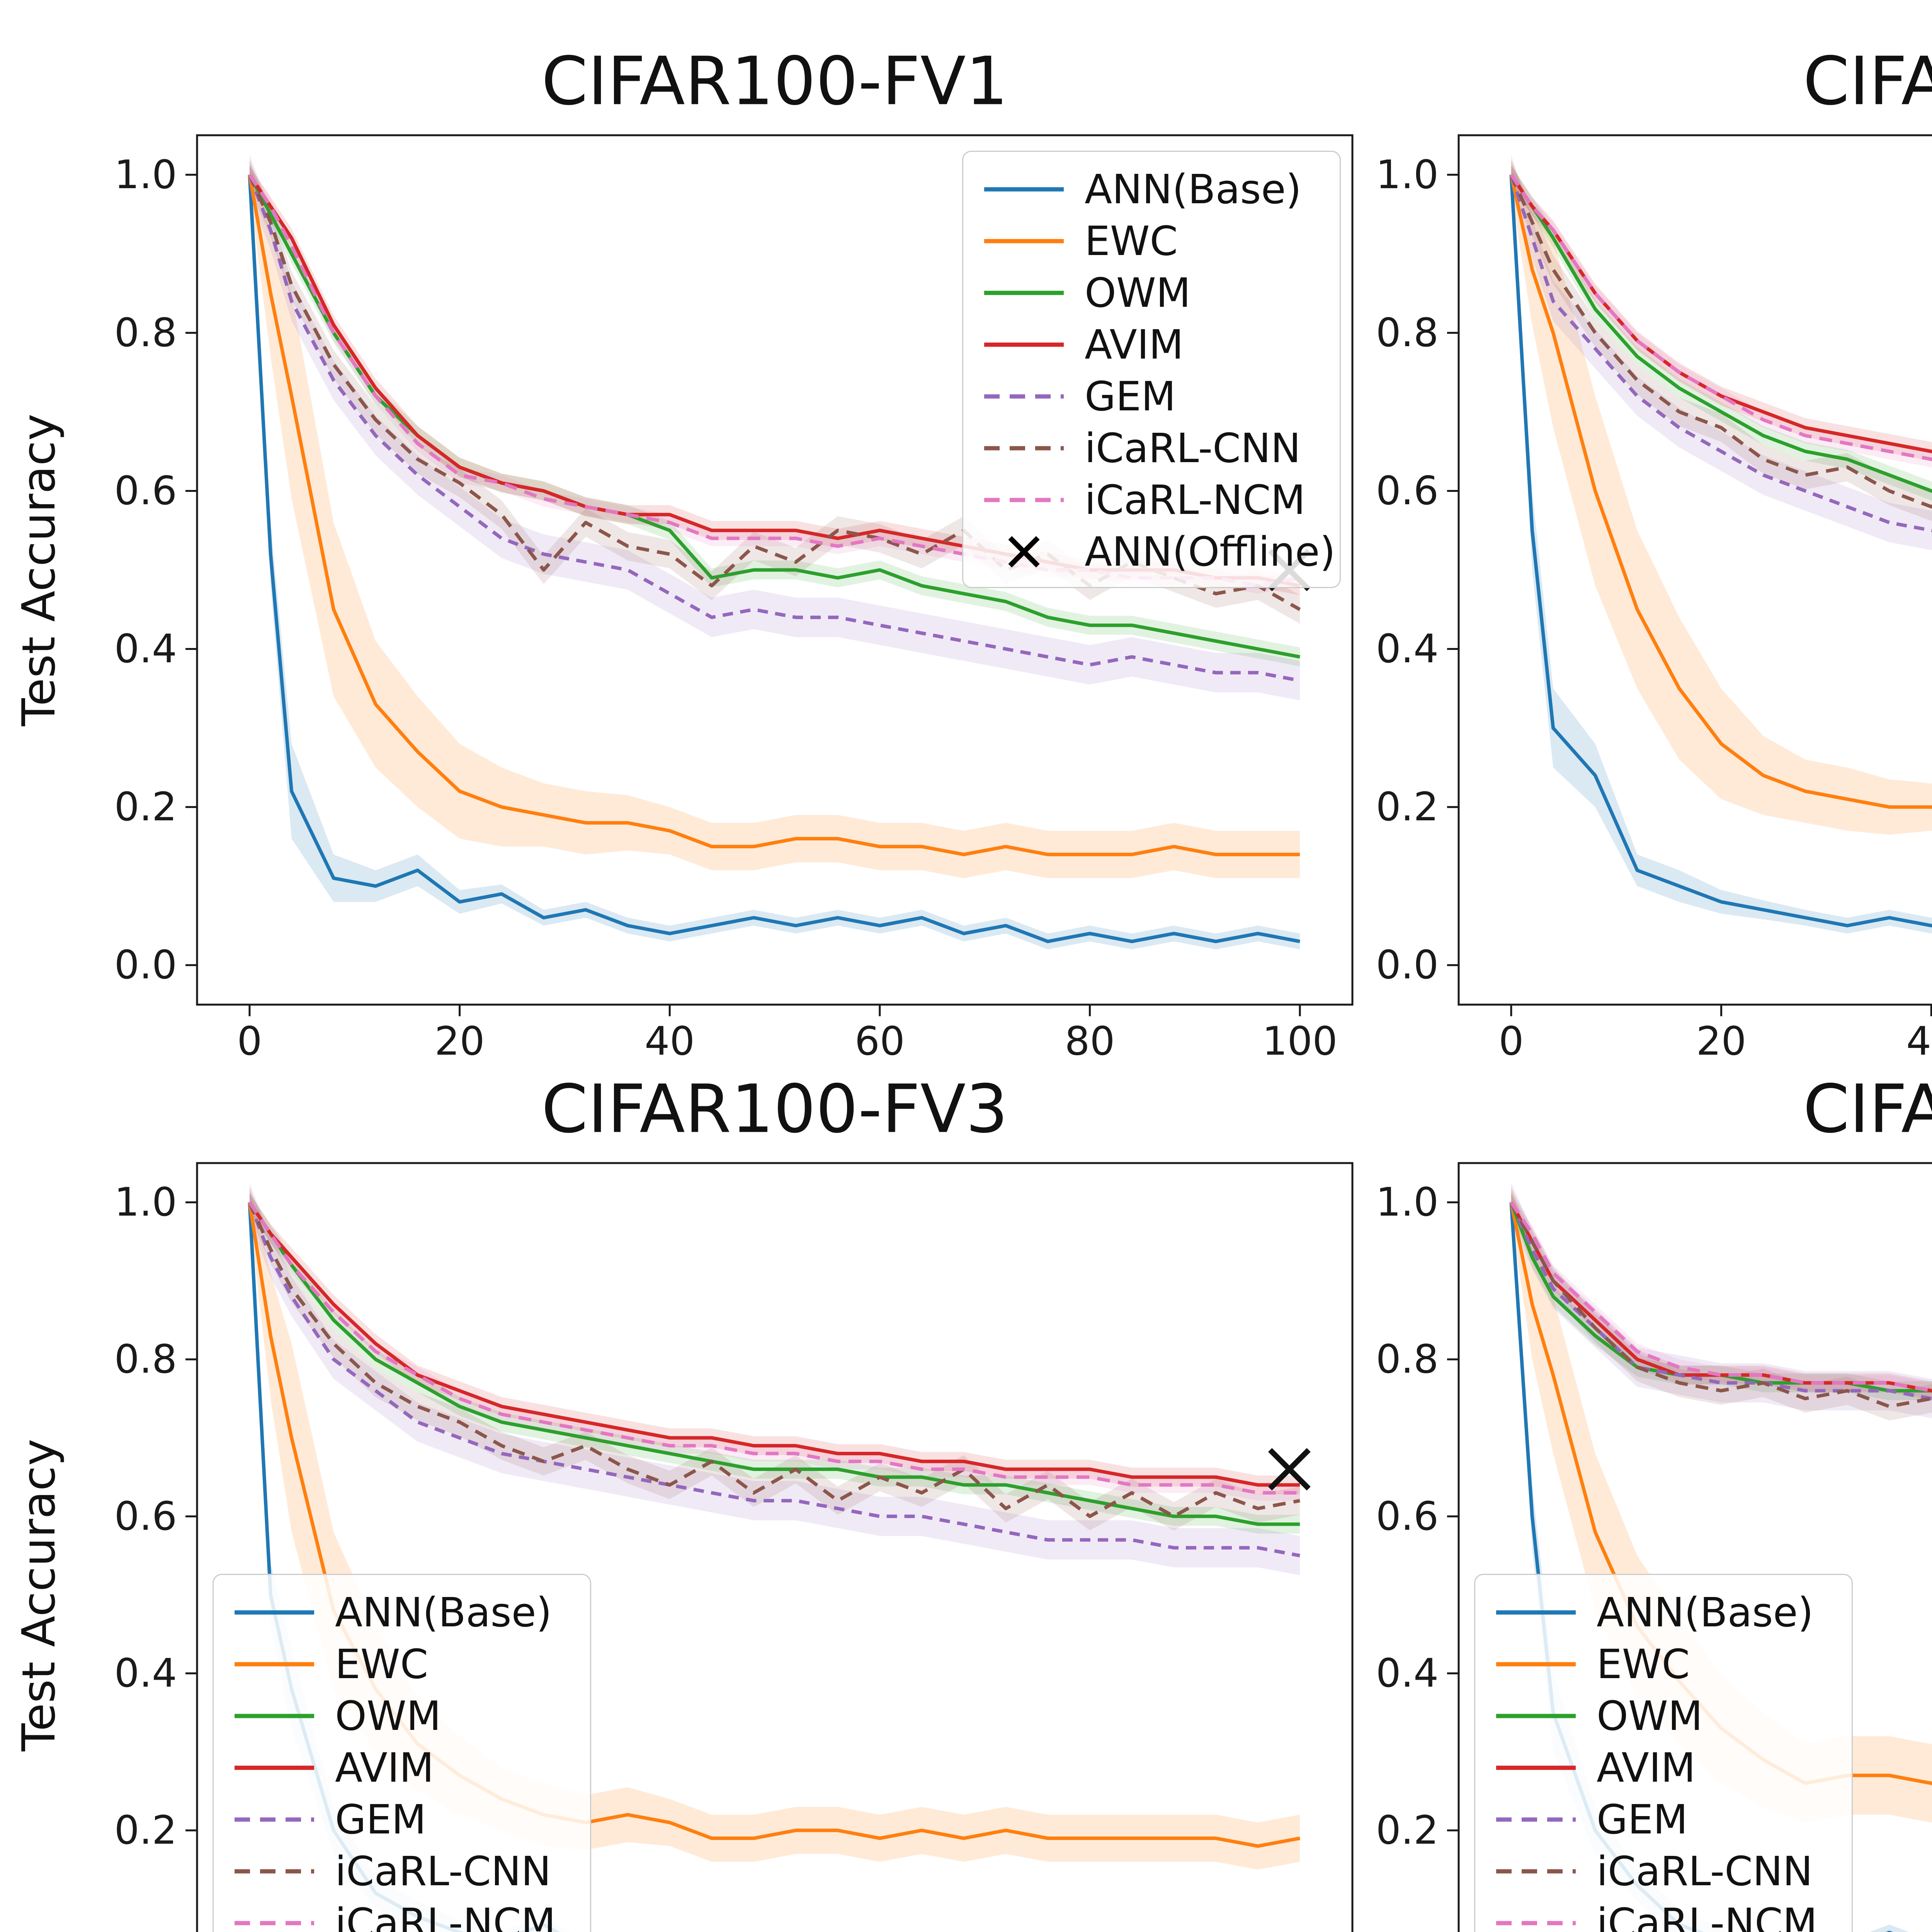  What do you see at coordinates (145, 965) in the screenshot?
I see `y-tick-label: 0.0` at bounding box center [145, 965].